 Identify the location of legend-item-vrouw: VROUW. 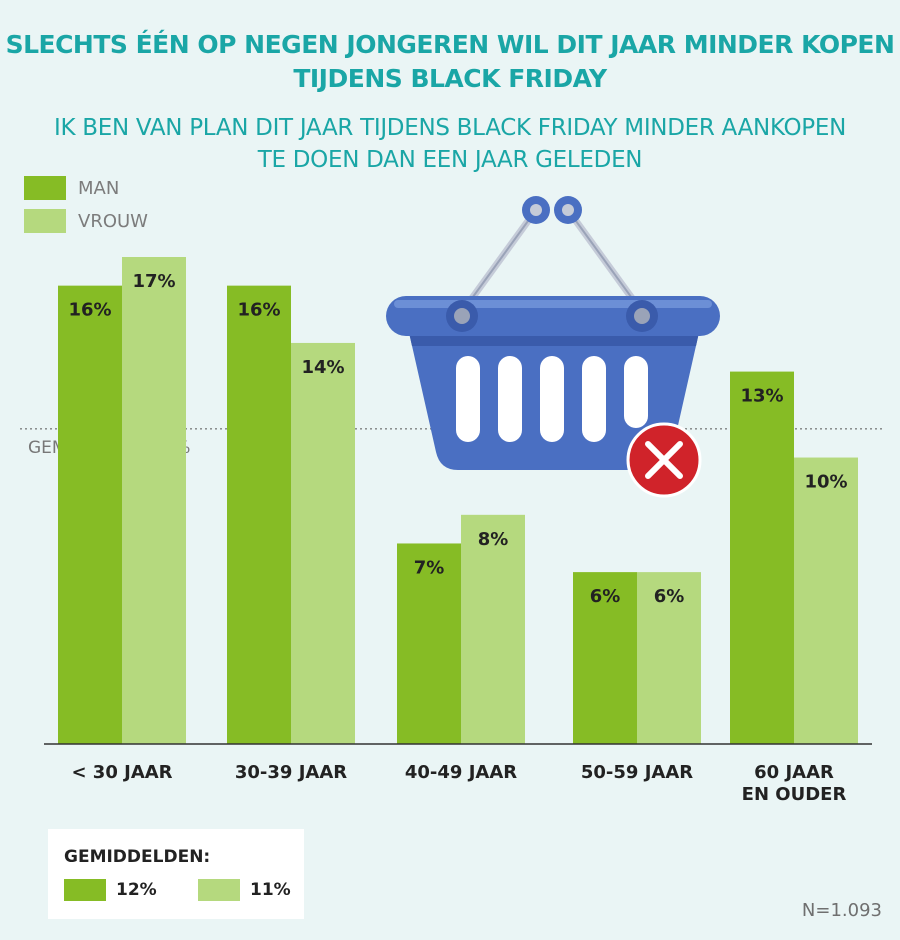
(86, 221).